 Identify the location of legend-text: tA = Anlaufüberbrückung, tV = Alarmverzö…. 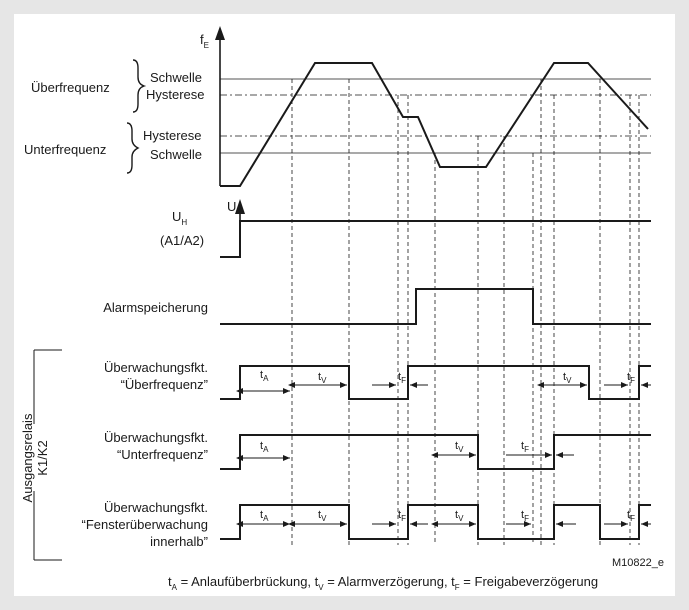
(383, 583).